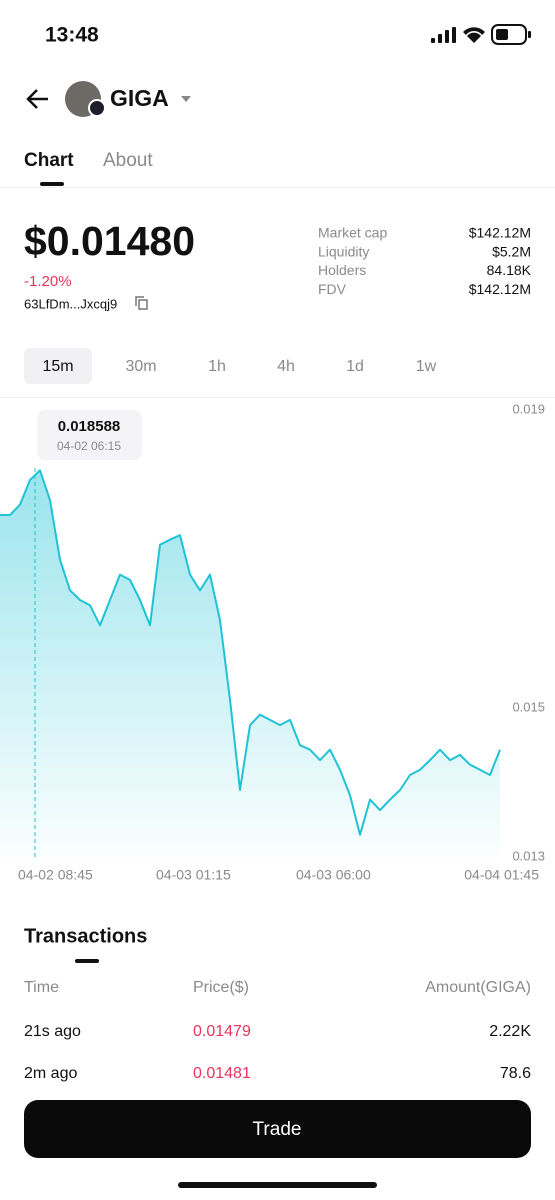 This screenshot has height=1200, width=555. What do you see at coordinates (222, 1073) in the screenshot?
I see `cell: 0.01481` at bounding box center [222, 1073].